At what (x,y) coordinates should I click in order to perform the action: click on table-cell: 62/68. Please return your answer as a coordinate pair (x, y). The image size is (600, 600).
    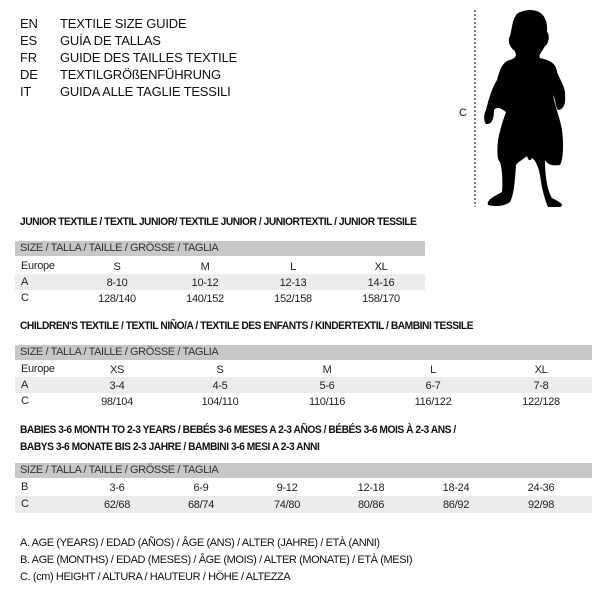
    Looking at the image, I should click on (117, 505).